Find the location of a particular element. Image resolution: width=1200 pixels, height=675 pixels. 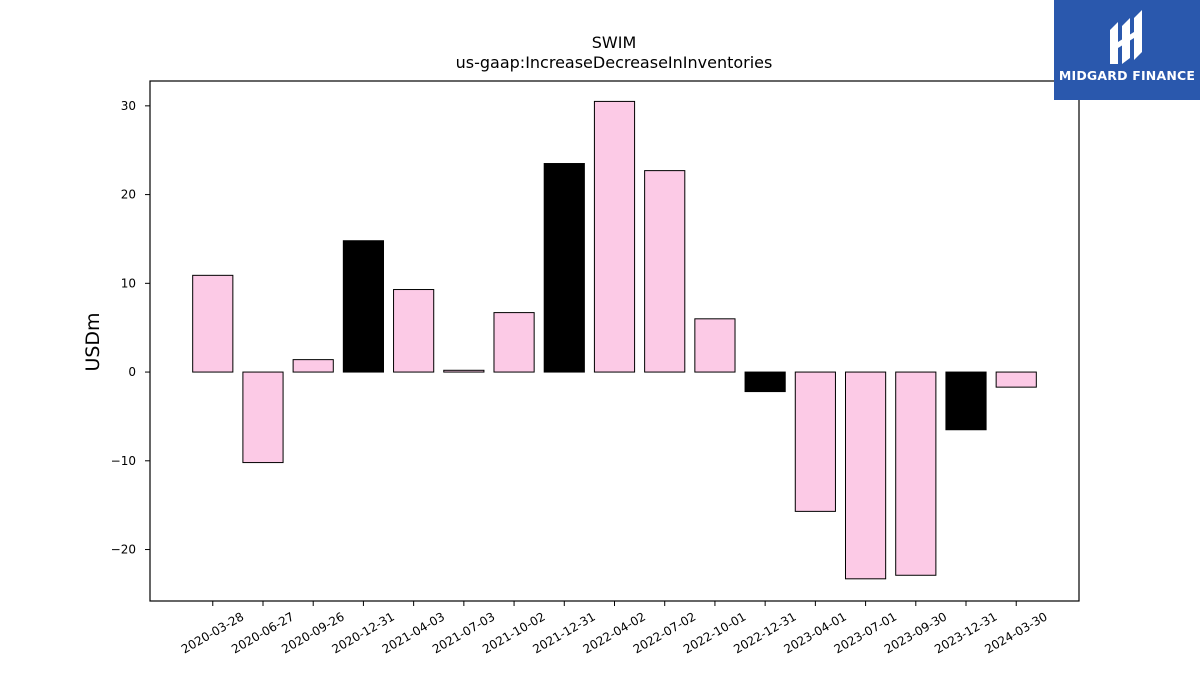

y-tick-label: 10 is located at coordinates (128, 283).